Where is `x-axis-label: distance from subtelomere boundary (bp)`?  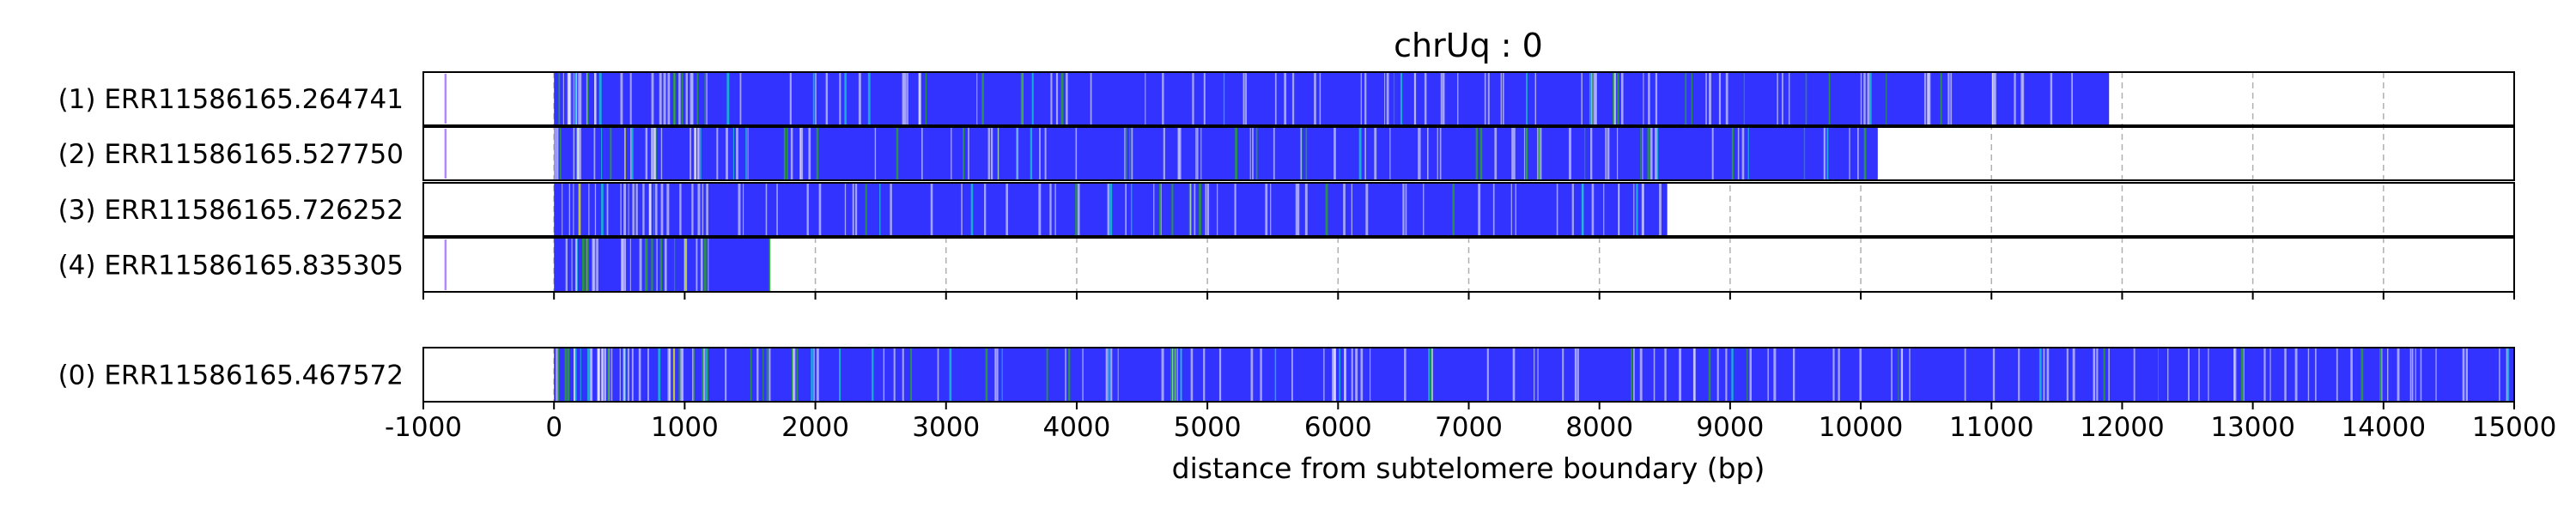
x-axis-label: distance from subtelomere boundary (bp) is located at coordinates (1469, 468).